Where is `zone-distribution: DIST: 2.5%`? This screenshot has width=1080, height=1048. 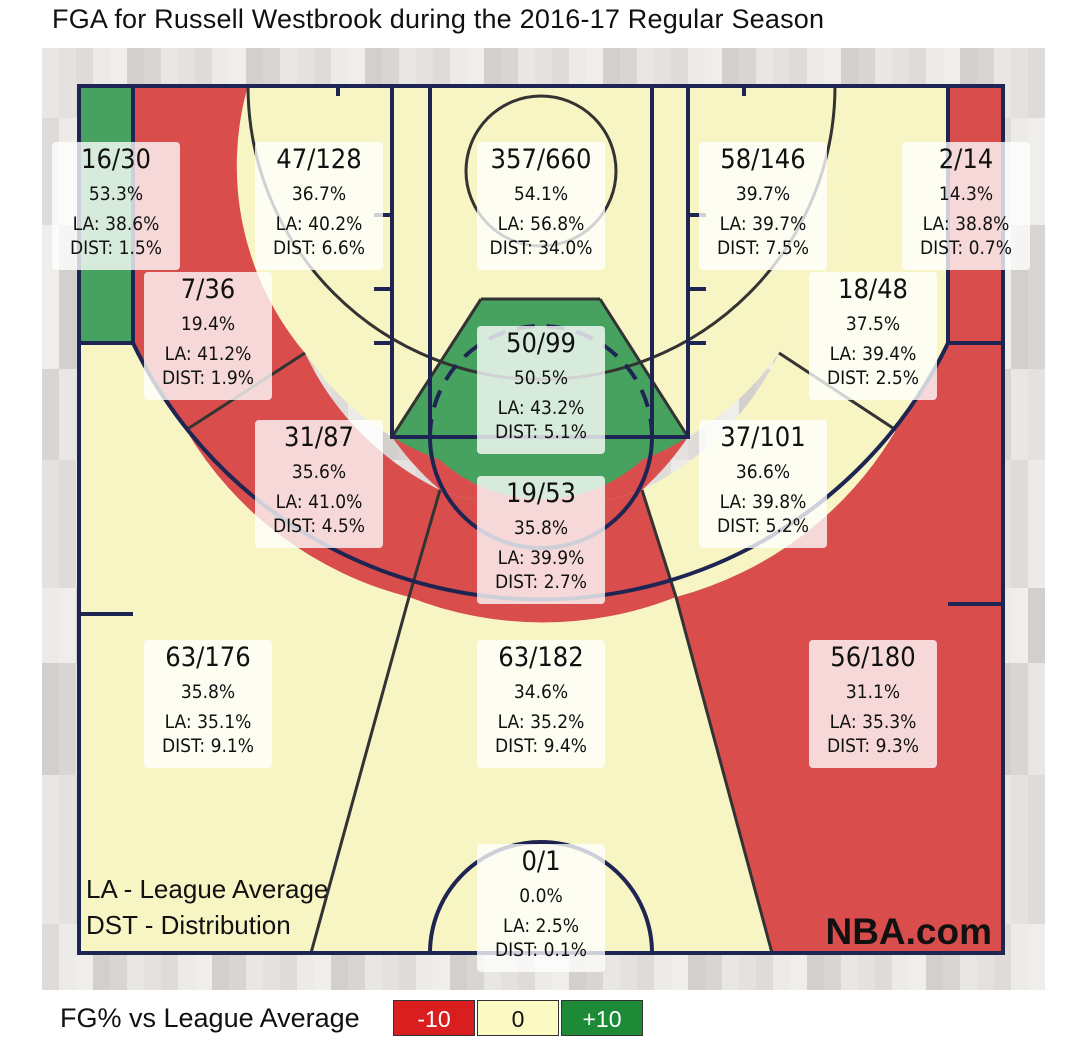
zone-distribution: DIST: 2.5% is located at coordinates (873, 378).